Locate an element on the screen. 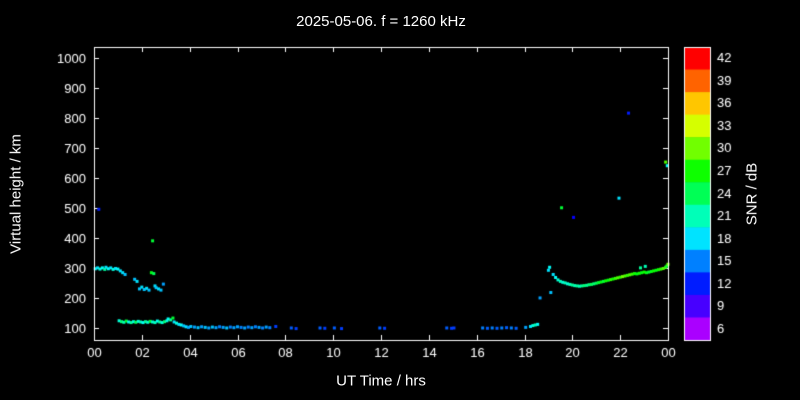 This screenshot has width=800, height=400. x-axis-label: UT Time / hrs is located at coordinates (381, 381).